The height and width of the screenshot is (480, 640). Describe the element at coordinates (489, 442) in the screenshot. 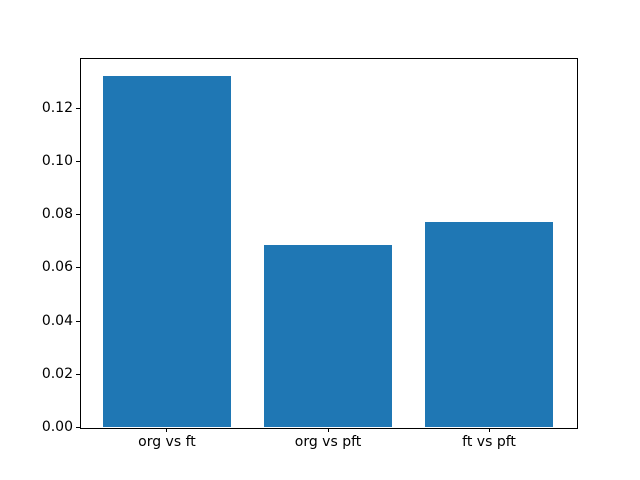

I see `x-tick-label: ft vs pft` at that location.